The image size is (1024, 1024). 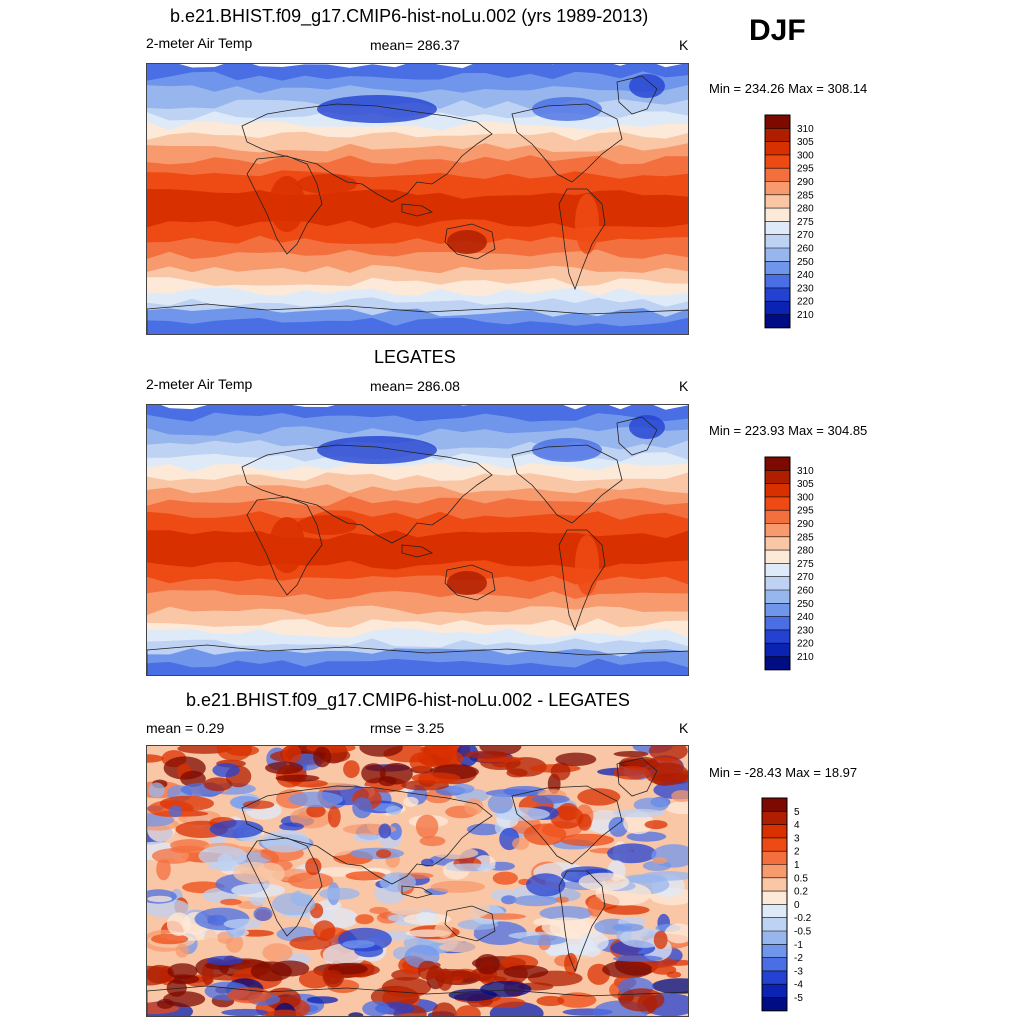 I want to click on panel-obs-title: LEGATES, so click(x=415, y=357).